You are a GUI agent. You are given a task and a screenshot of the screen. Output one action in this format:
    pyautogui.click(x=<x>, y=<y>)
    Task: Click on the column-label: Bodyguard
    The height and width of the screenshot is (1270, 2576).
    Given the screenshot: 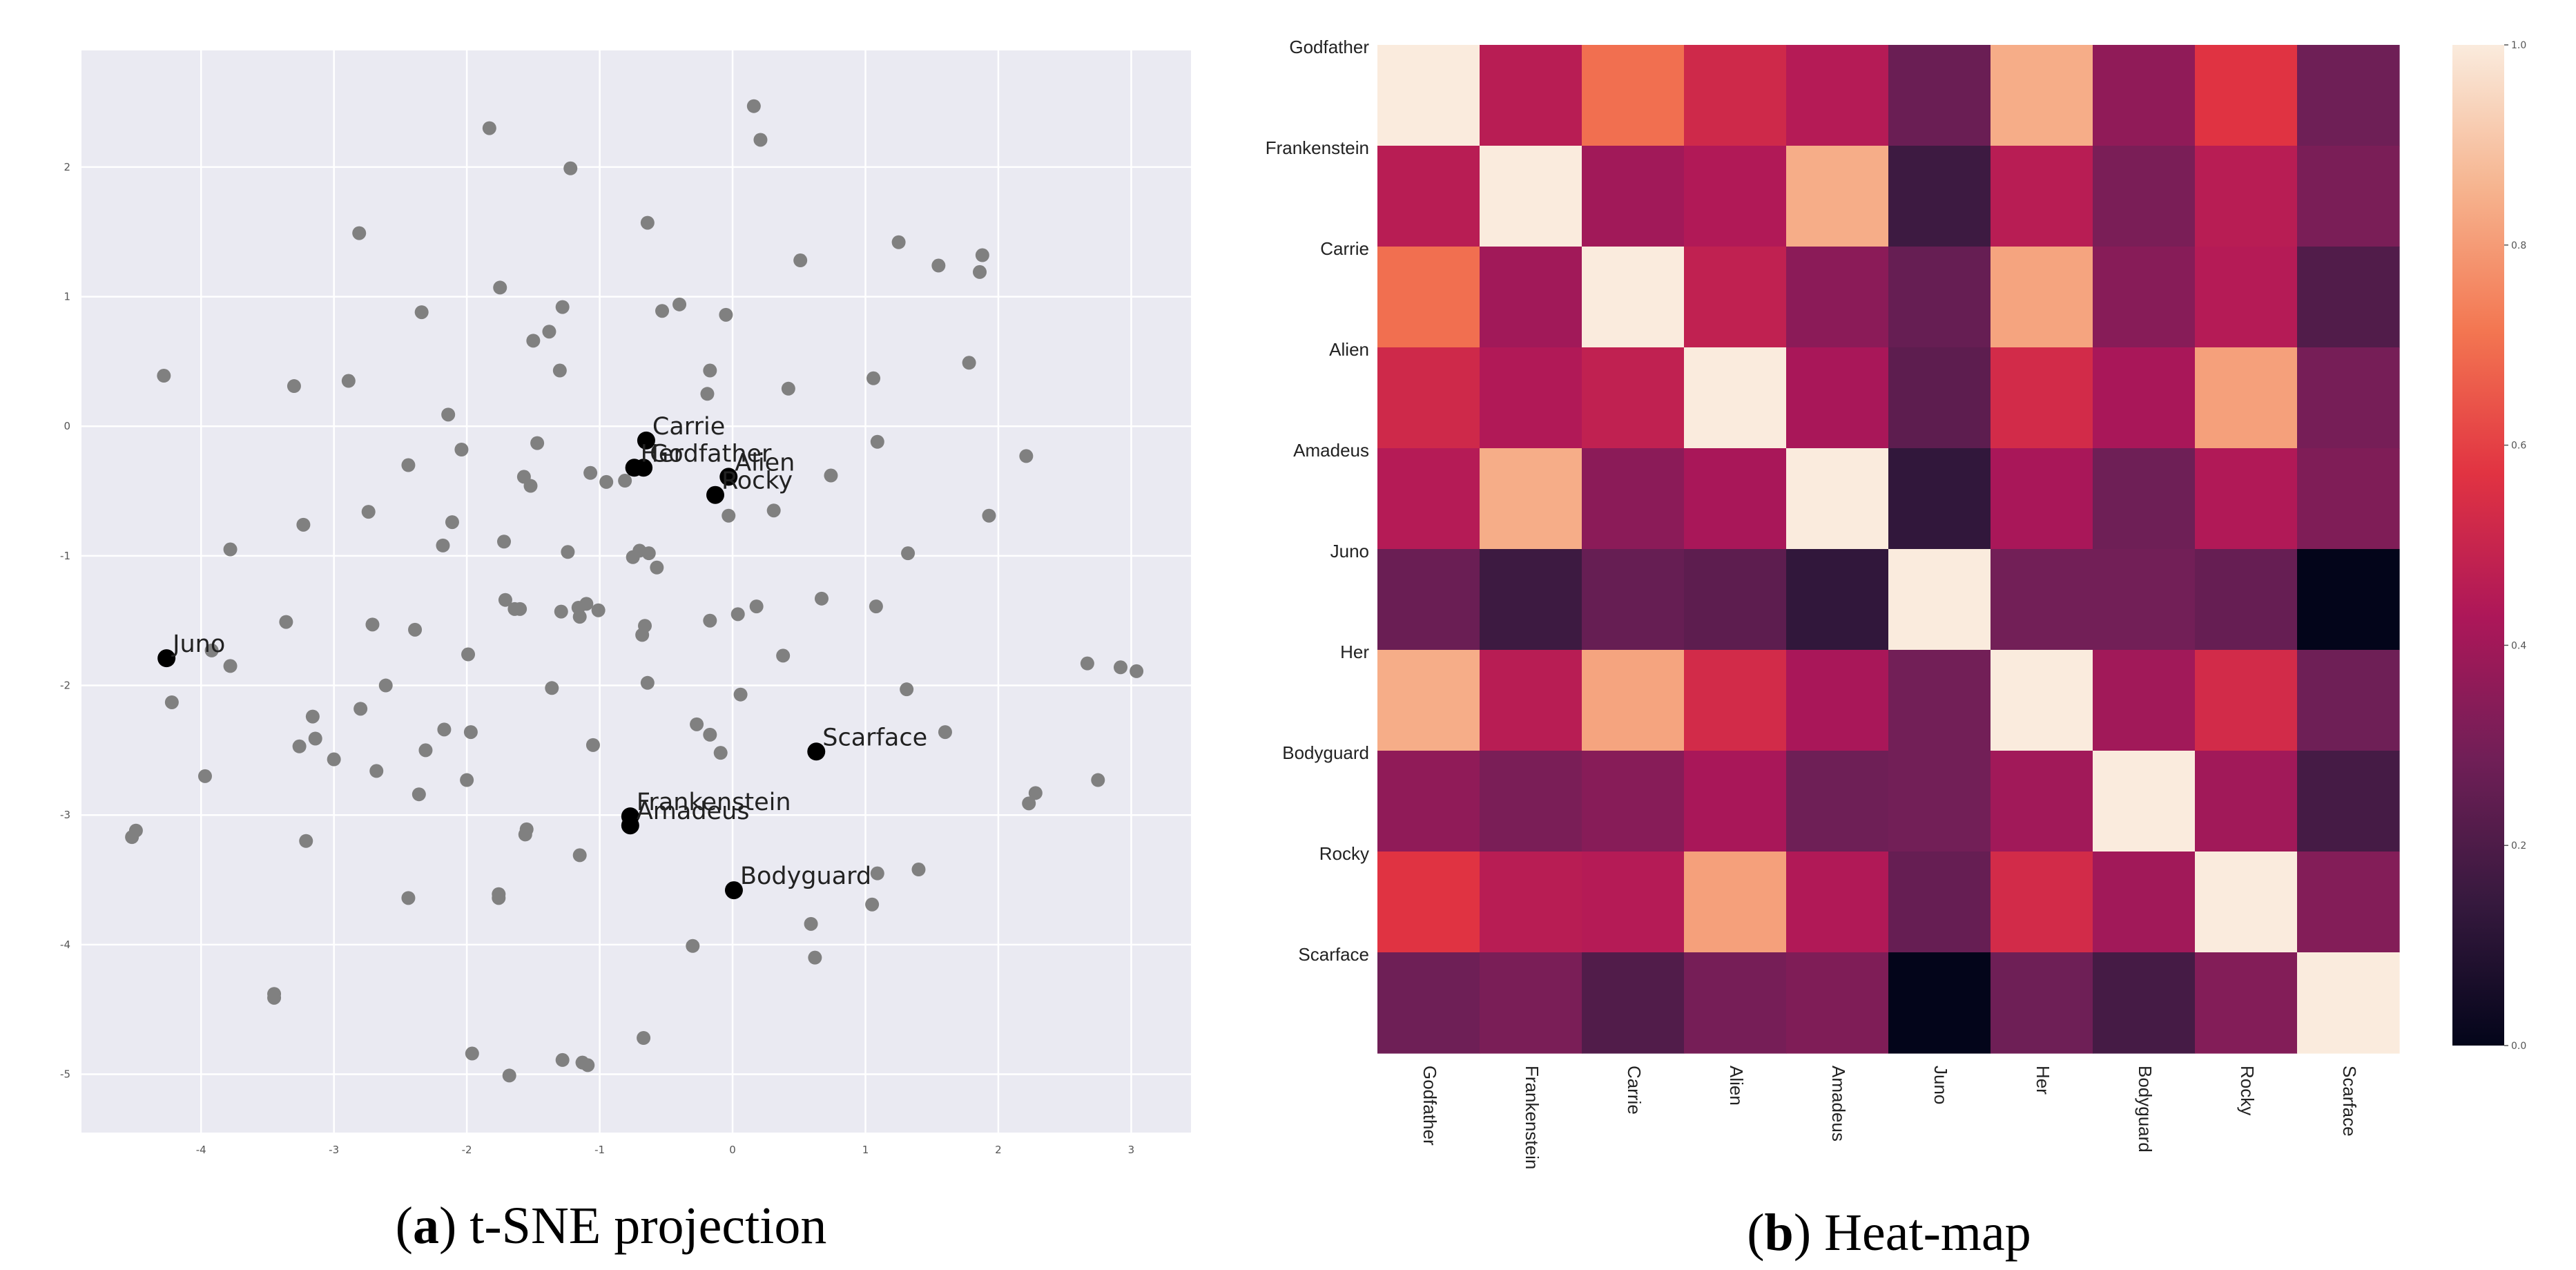 What is the action you would take?
    pyautogui.click(x=2145, y=1109)
    